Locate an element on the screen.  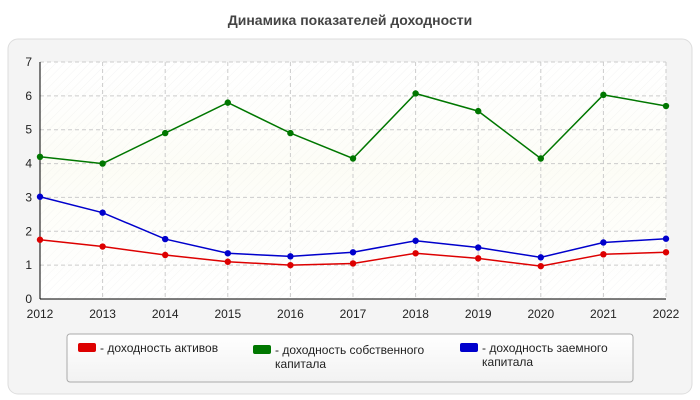
y-tick-label: 3 is located at coordinates (28, 197).